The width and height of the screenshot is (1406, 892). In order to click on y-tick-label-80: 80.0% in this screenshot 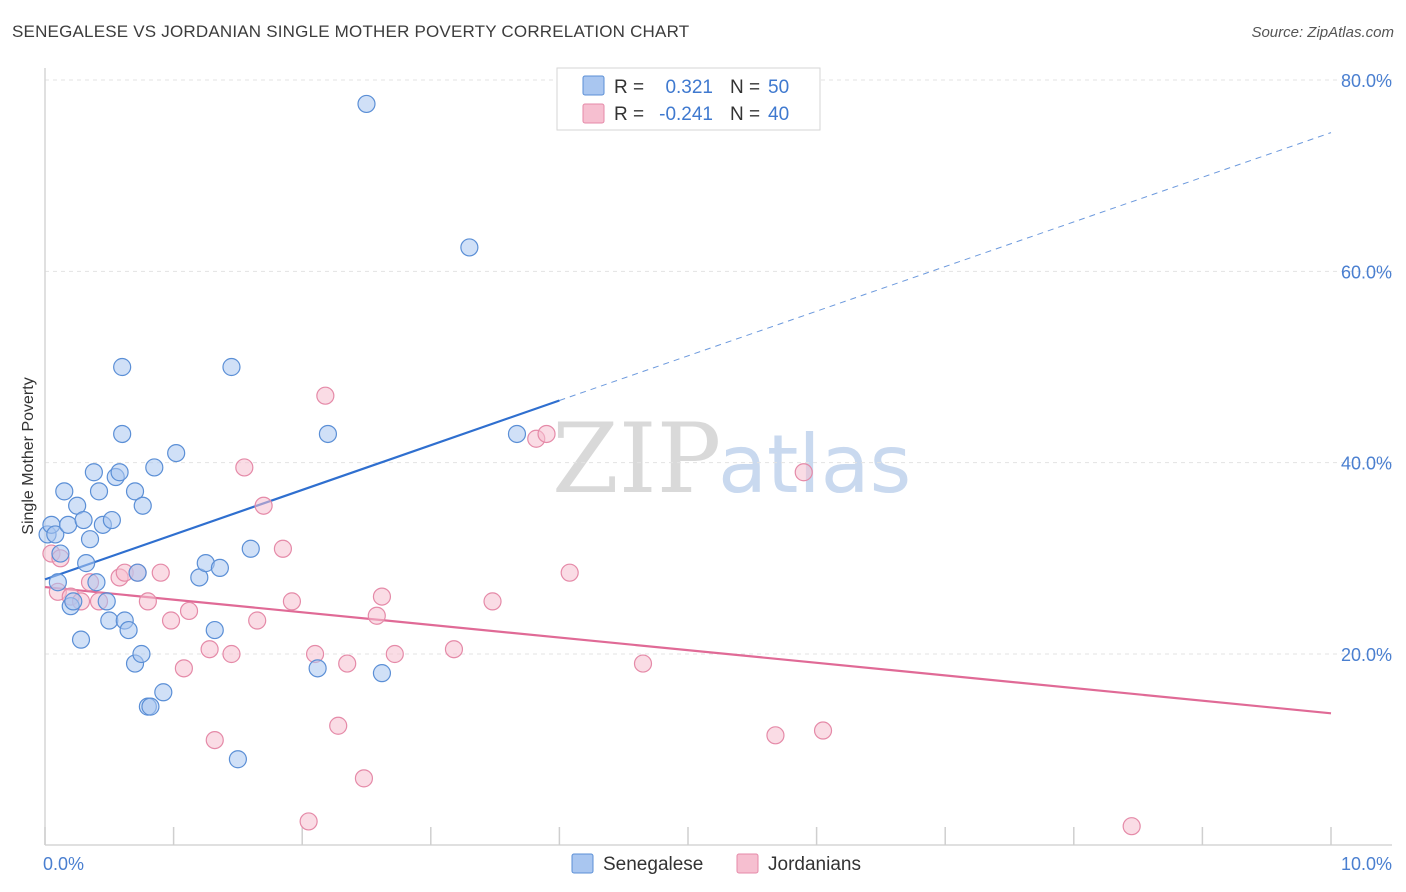, I will do `click(1366, 81)`.